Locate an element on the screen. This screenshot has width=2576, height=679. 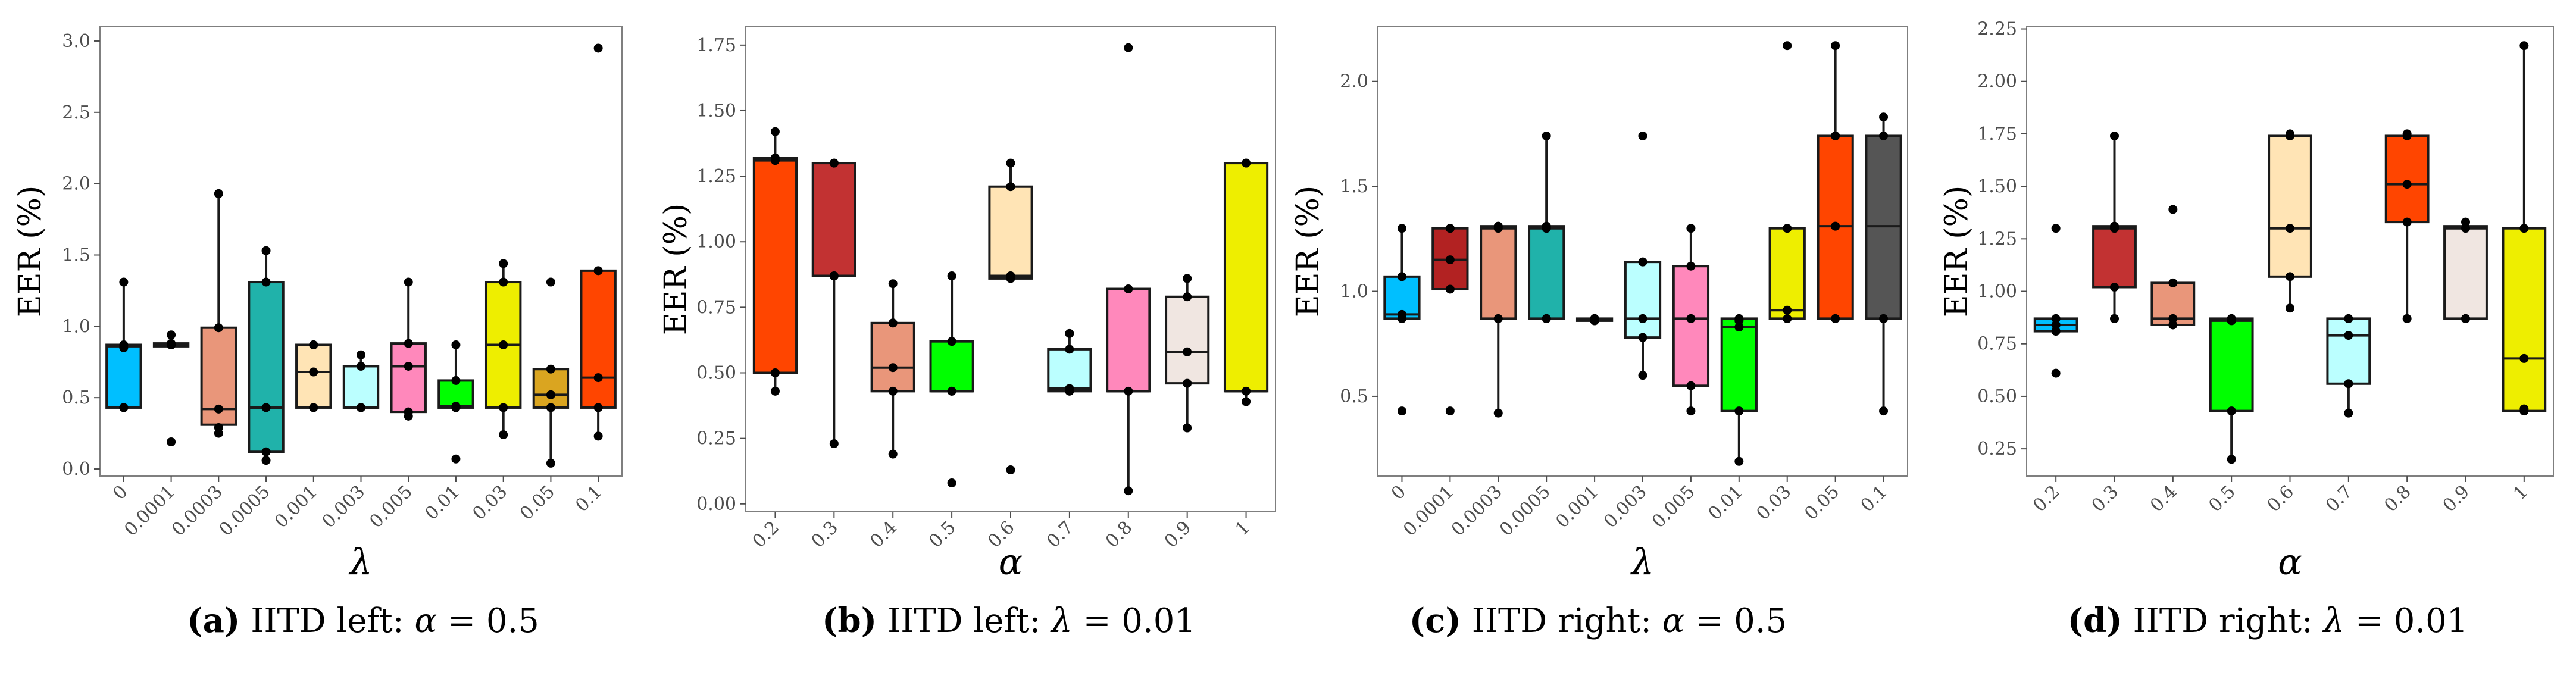
box-0.005 is located at coordinates (1691, 320).